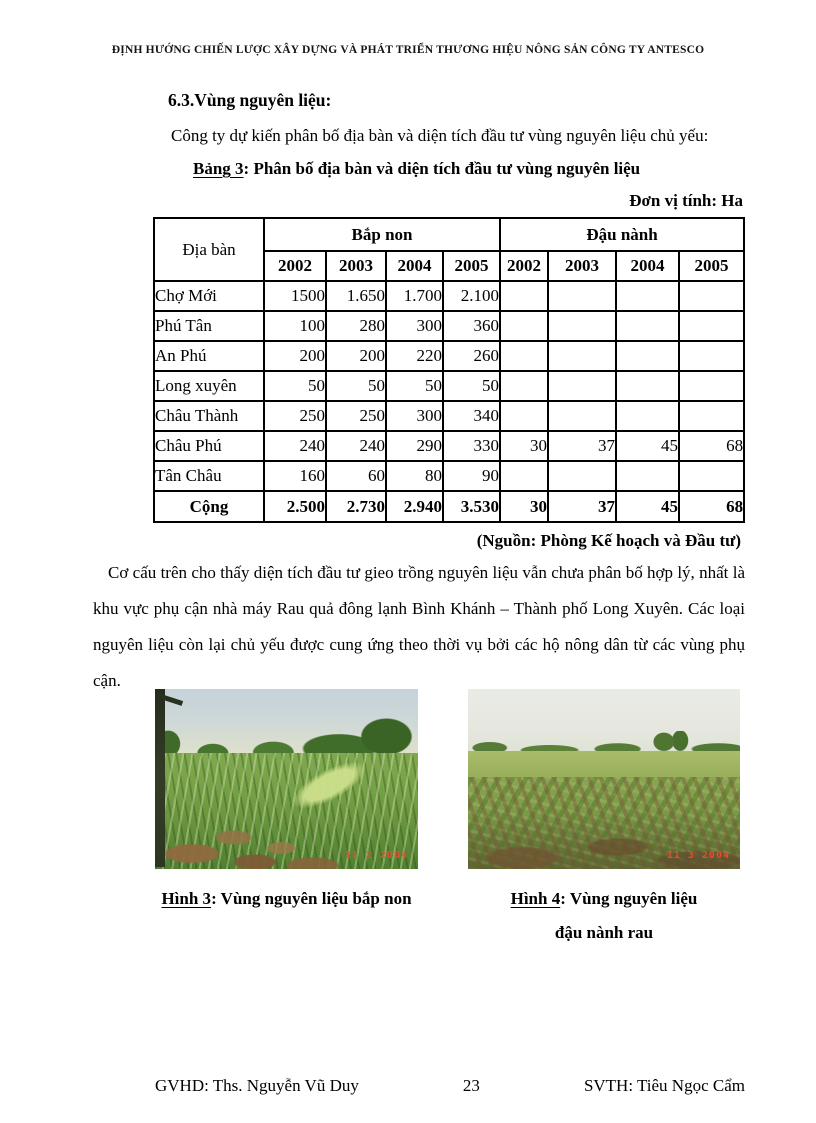 The height and width of the screenshot is (1123, 816). What do you see at coordinates (209, 249) in the screenshot?
I see `column-header-district: Địa bàn` at bounding box center [209, 249].